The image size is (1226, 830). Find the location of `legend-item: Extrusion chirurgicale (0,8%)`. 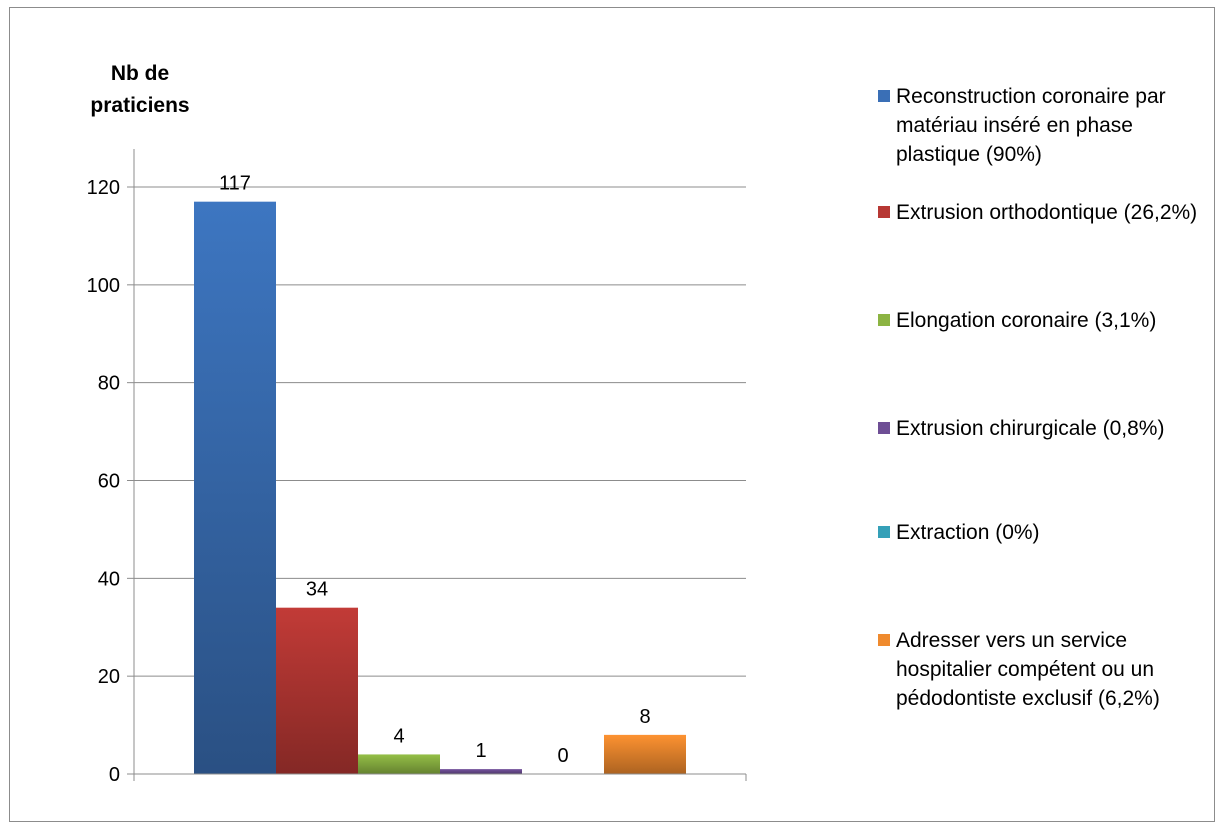

legend-item: Extrusion chirurgicale (0,8%) is located at coordinates (1048, 428).